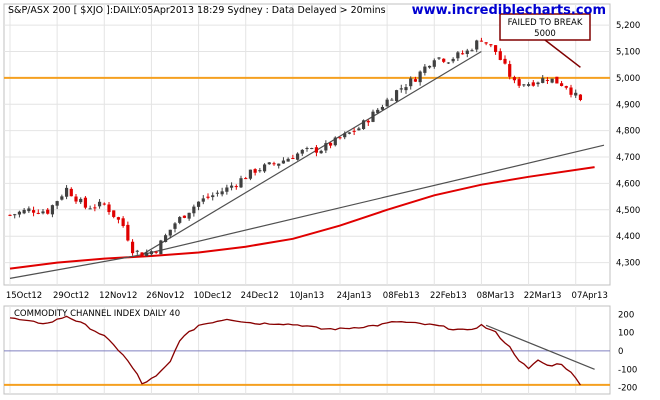 The width and height of the screenshot is (660, 400). What do you see at coordinates (543, 296) in the screenshot?
I see `x-tick-label: 22Mar13` at bounding box center [543, 296].